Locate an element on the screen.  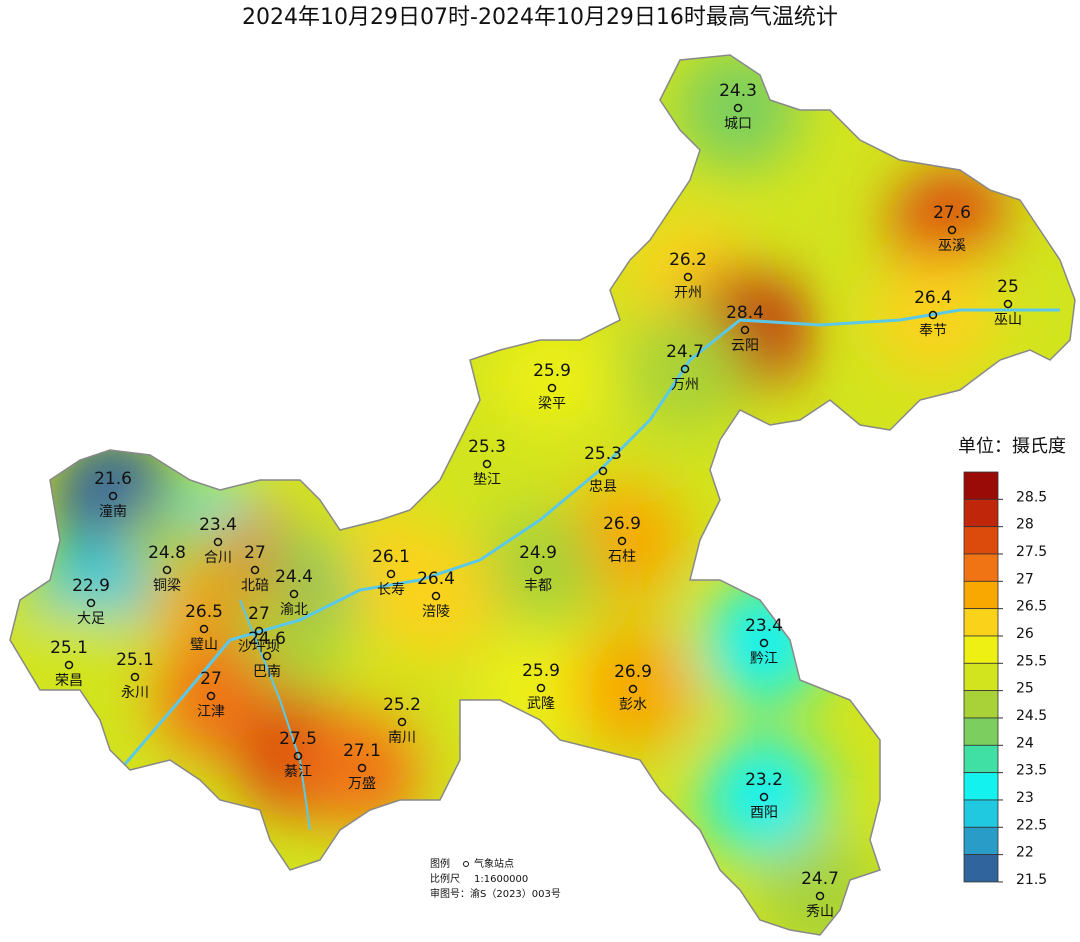
station-value: 26.2 is located at coordinates (688, 260).